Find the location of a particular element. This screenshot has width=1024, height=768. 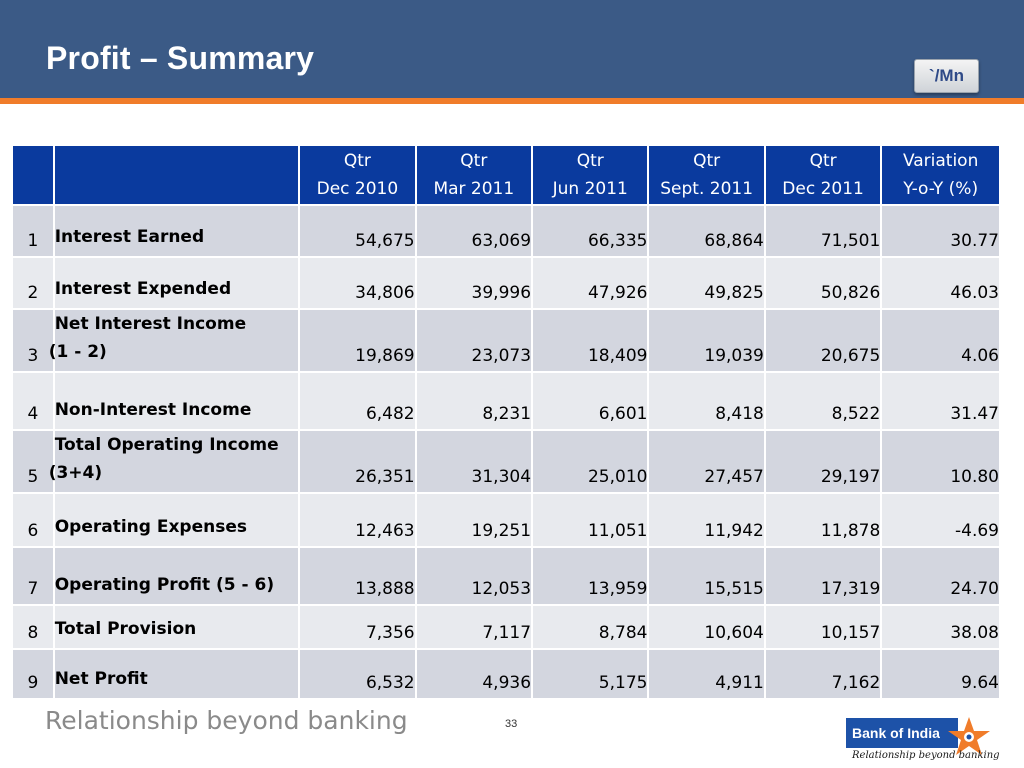

header-cell-dec-2011: Qtr Dec 2011 is located at coordinates (823, 175).